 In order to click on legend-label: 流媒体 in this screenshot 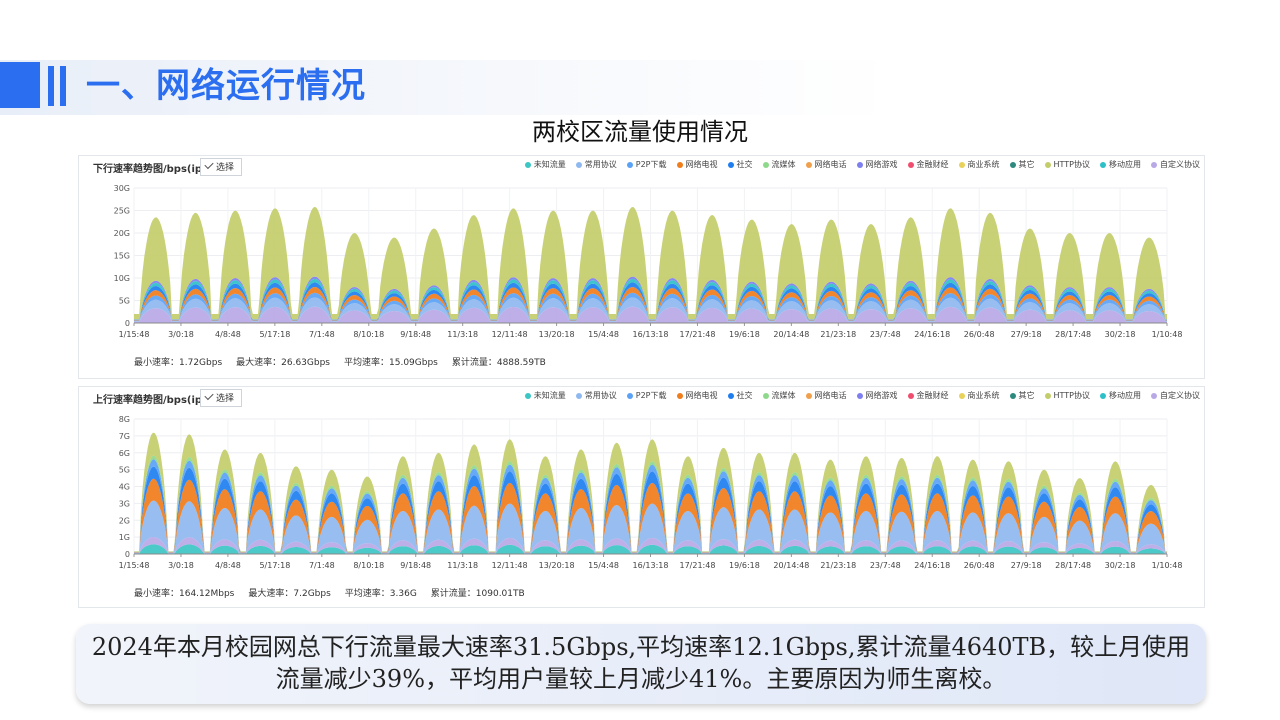, I will do `click(783, 164)`.